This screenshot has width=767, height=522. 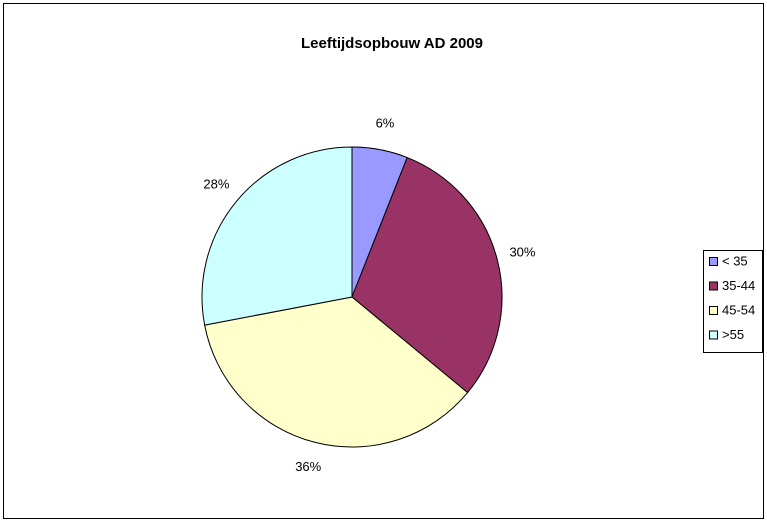 What do you see at coordinates (216, 183) in the screenshot?
I see `data-label: 28%` at bounding box center [216, 183].